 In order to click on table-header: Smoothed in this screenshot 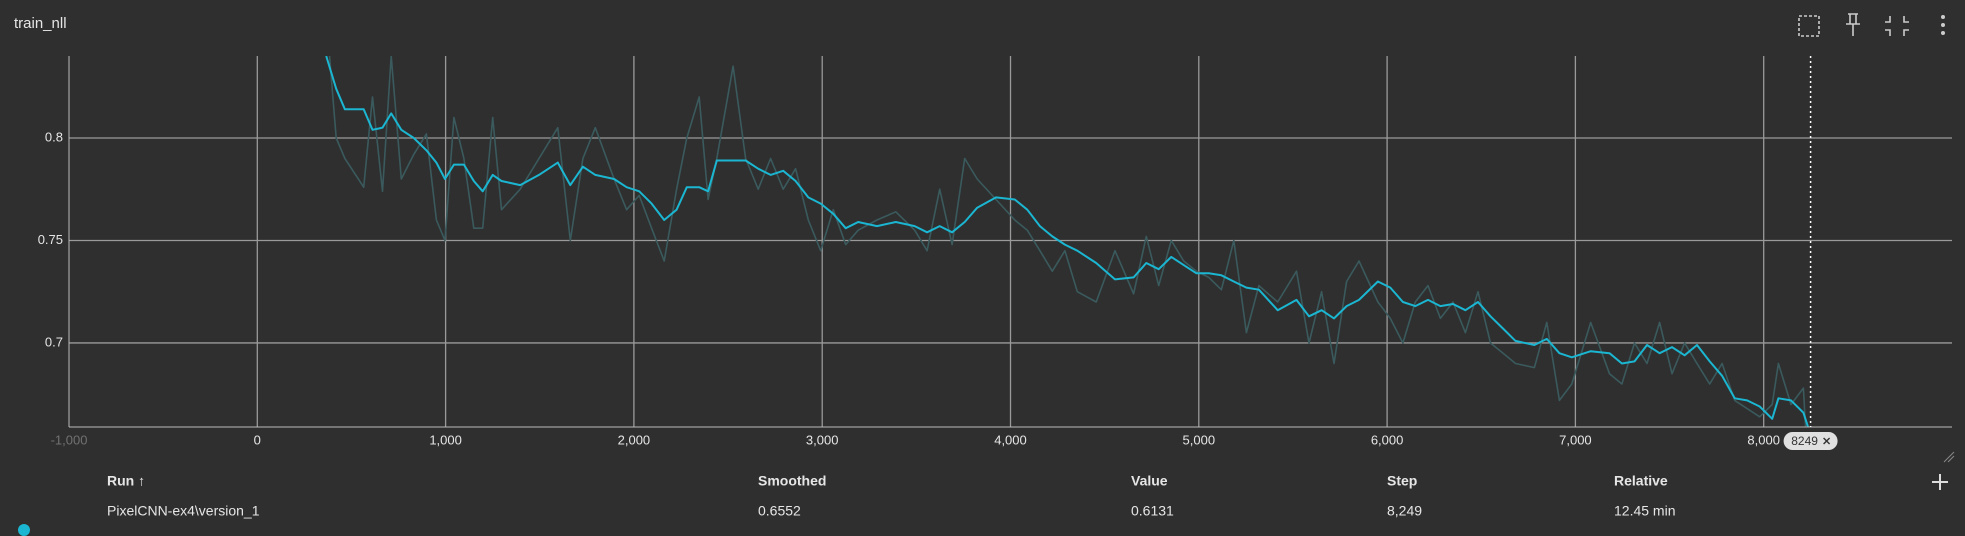, I will do `click(792, 481)`.